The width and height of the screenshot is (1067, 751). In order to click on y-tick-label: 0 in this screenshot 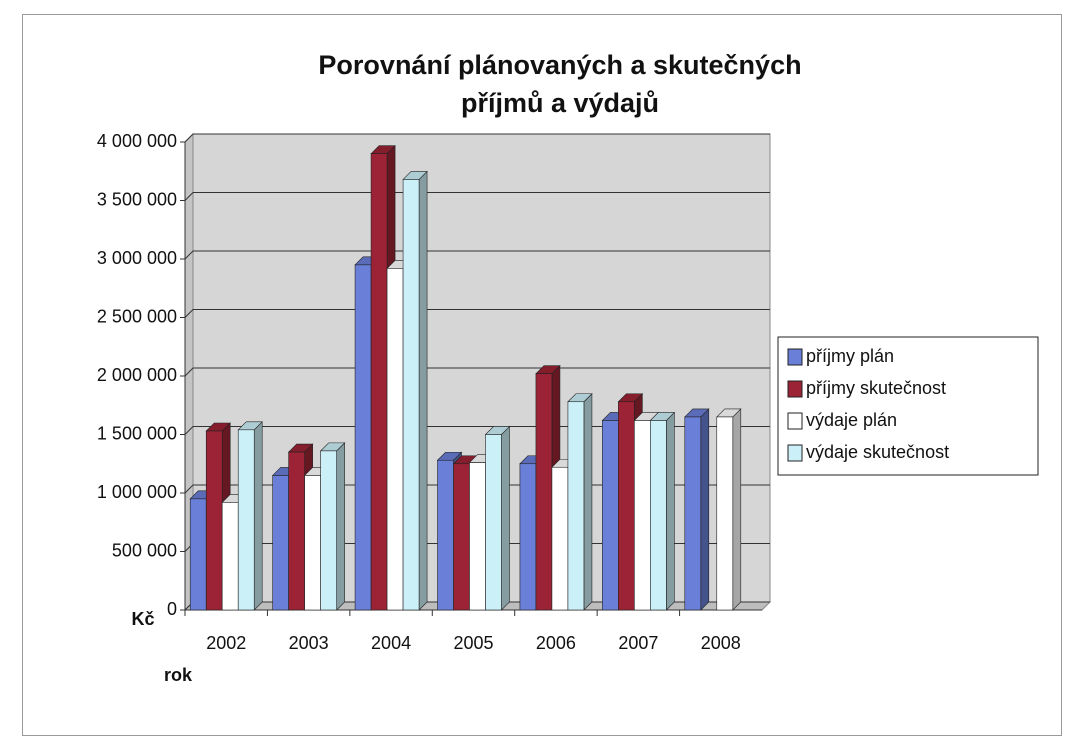, I will do `click(172, 609)`.